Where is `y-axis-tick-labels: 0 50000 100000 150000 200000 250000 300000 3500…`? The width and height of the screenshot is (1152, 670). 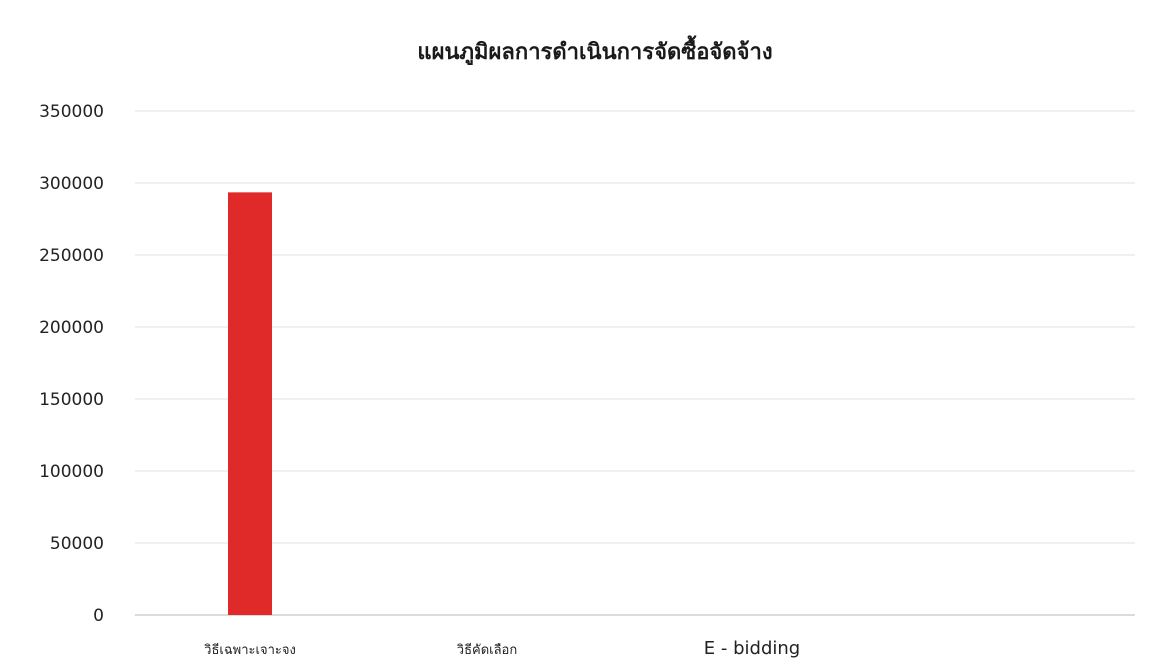
y-axis-tick-labels: 0 50000 100000 150000 200000 250000 300000 3500… is located at coordinates (71, 364).